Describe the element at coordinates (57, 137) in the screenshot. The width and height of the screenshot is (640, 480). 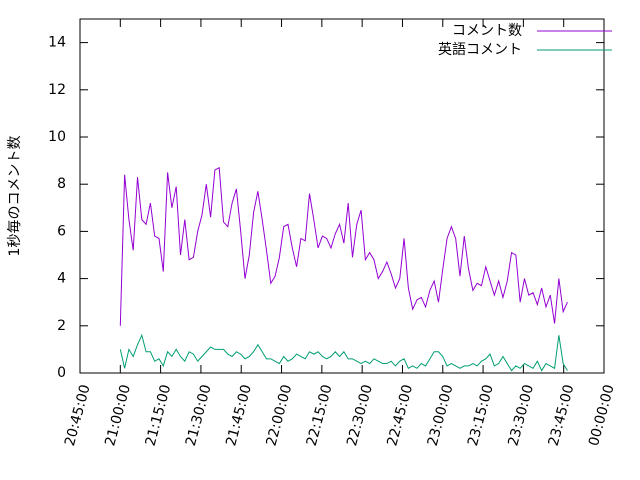
I see `y-tick-label: 10` at that location.